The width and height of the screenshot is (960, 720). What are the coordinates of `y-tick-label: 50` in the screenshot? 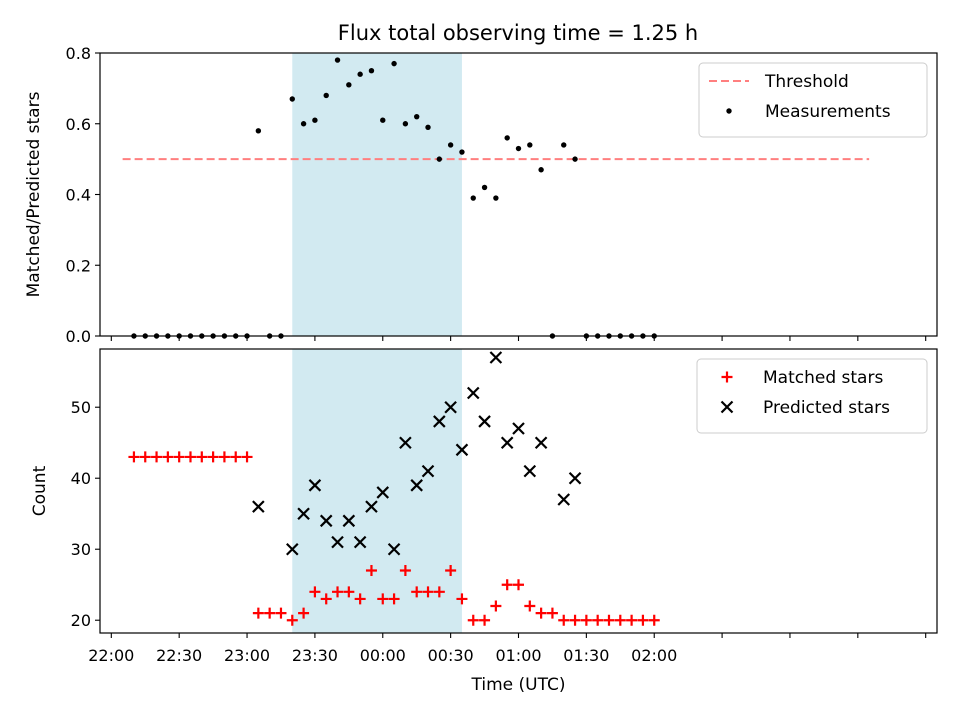 It's located at (81, 407).